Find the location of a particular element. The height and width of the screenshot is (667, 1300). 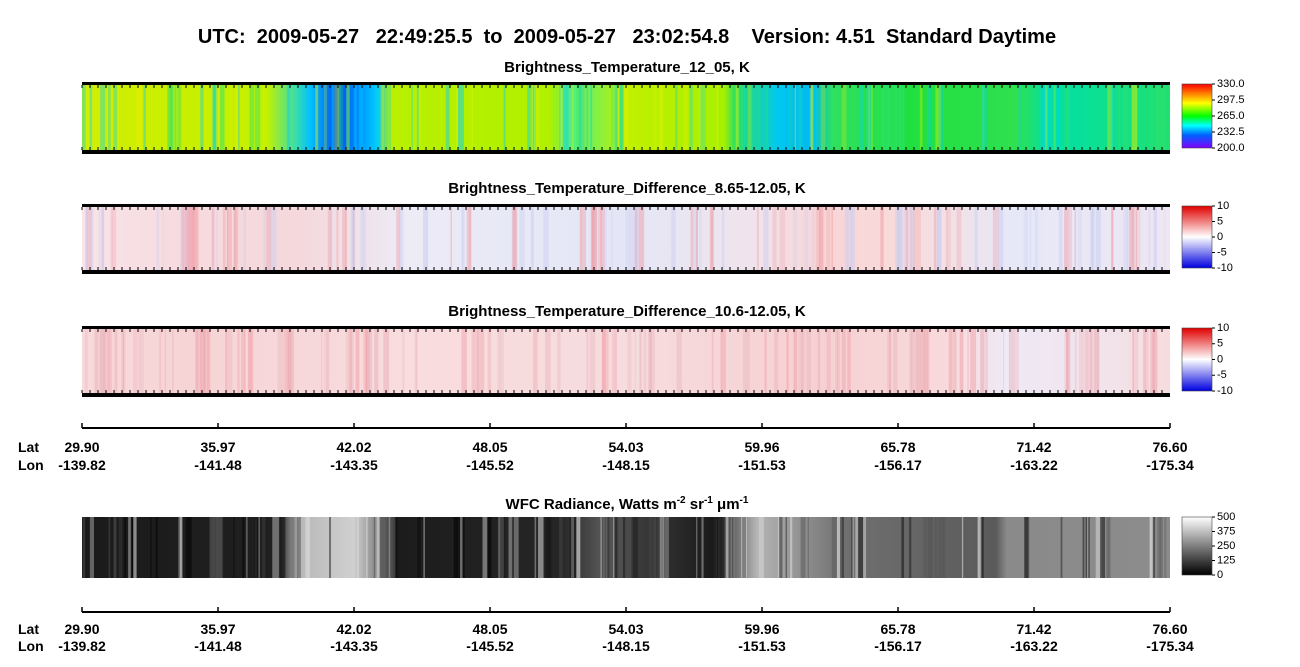

colorbar-tick-label: 330.0 is located at coordinates (1231, 84).